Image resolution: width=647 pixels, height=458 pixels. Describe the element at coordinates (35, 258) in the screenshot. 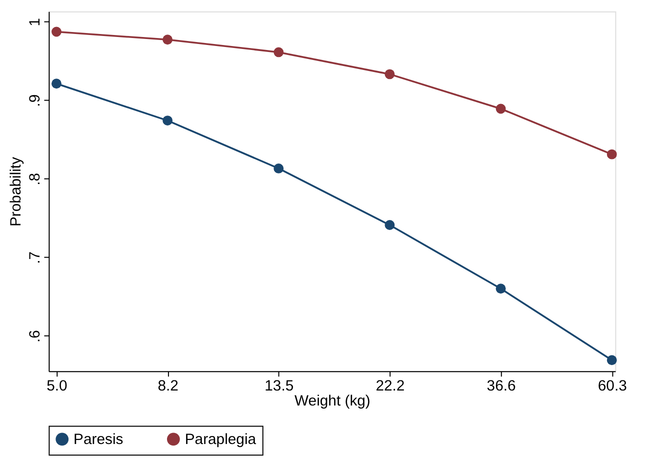

I see `y-tick-label: .7` at that location.